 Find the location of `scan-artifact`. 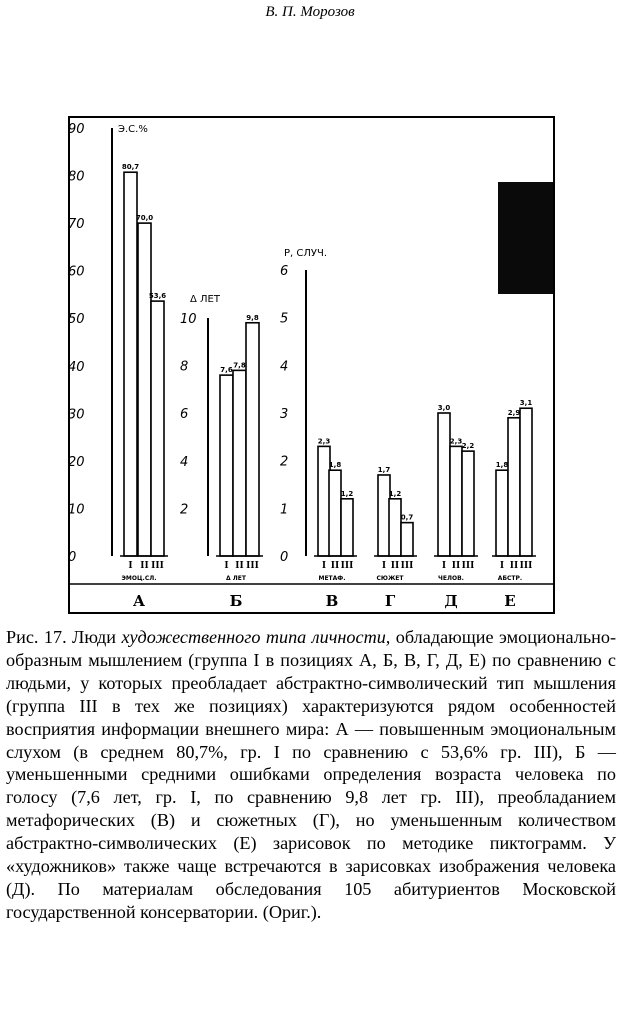

scan-artifact is located at coordinates (525, 238).